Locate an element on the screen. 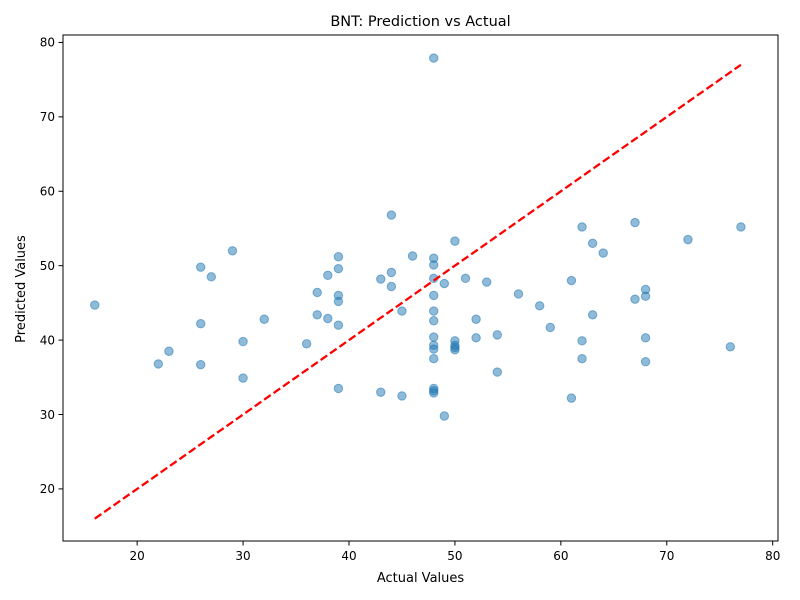  x-tick-label: 70 is located at coordinates (666, 556).